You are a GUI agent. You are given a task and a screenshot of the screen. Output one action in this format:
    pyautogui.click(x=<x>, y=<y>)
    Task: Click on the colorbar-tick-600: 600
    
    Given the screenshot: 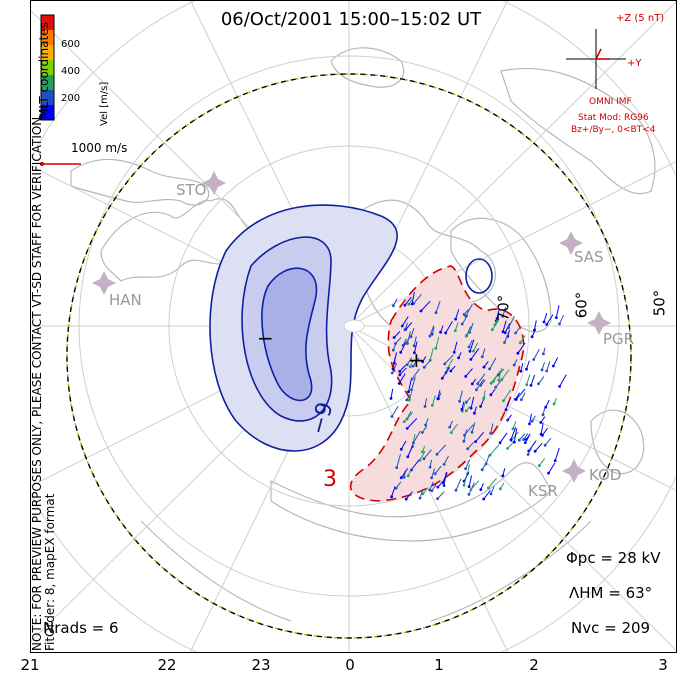 What is the action you would take?
    pyautogui.click(x=71, y=44)
    